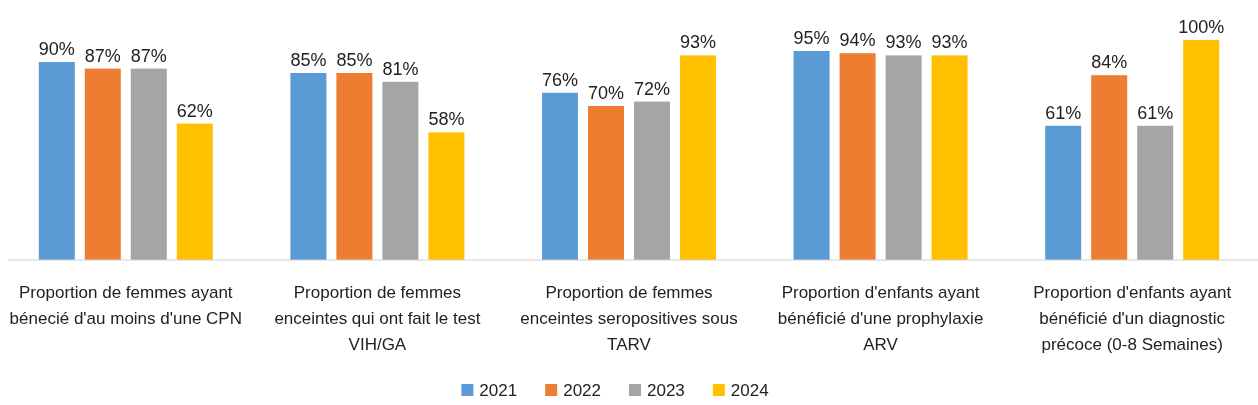  I want to click on x-tick-label: Proportion d'enfants ayant bénéficié d'un diagnostic précoce (0-8 Semaines), so click(1132, 318).